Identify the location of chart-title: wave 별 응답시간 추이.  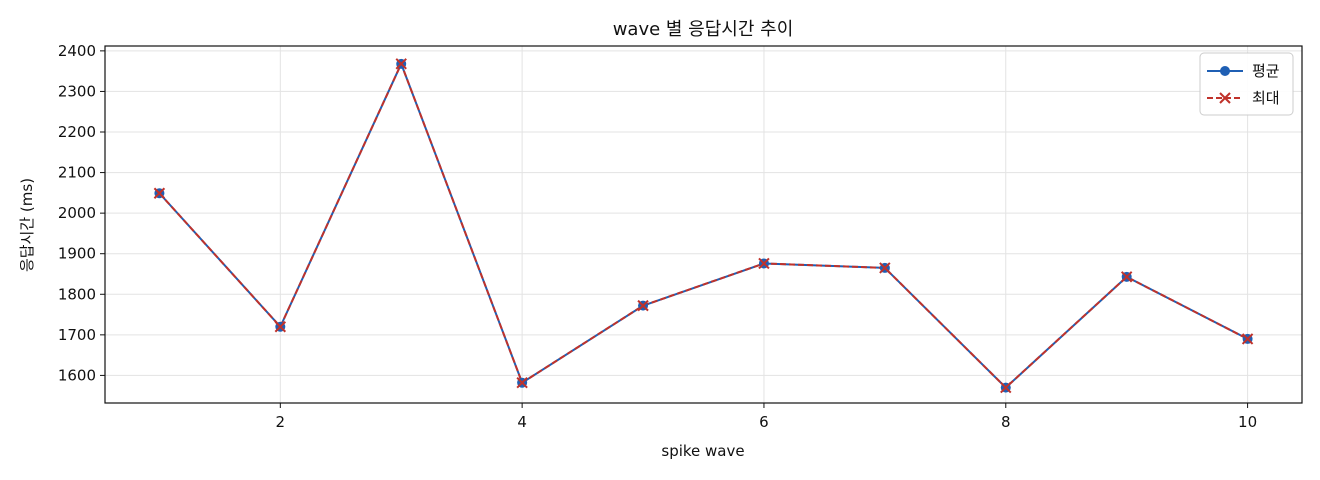
(703, 29).